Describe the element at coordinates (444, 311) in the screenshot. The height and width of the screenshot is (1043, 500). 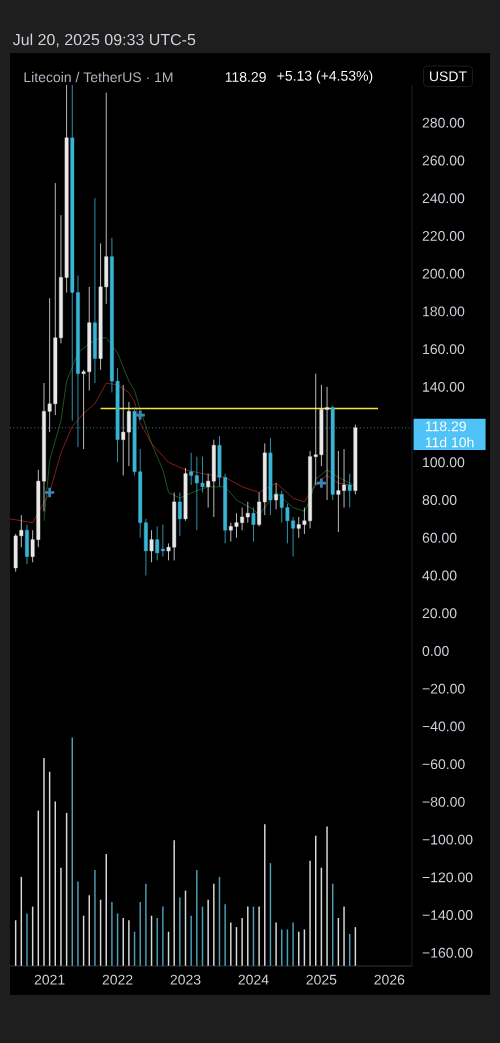
I see `y-tick-label: 180.00` at that location.